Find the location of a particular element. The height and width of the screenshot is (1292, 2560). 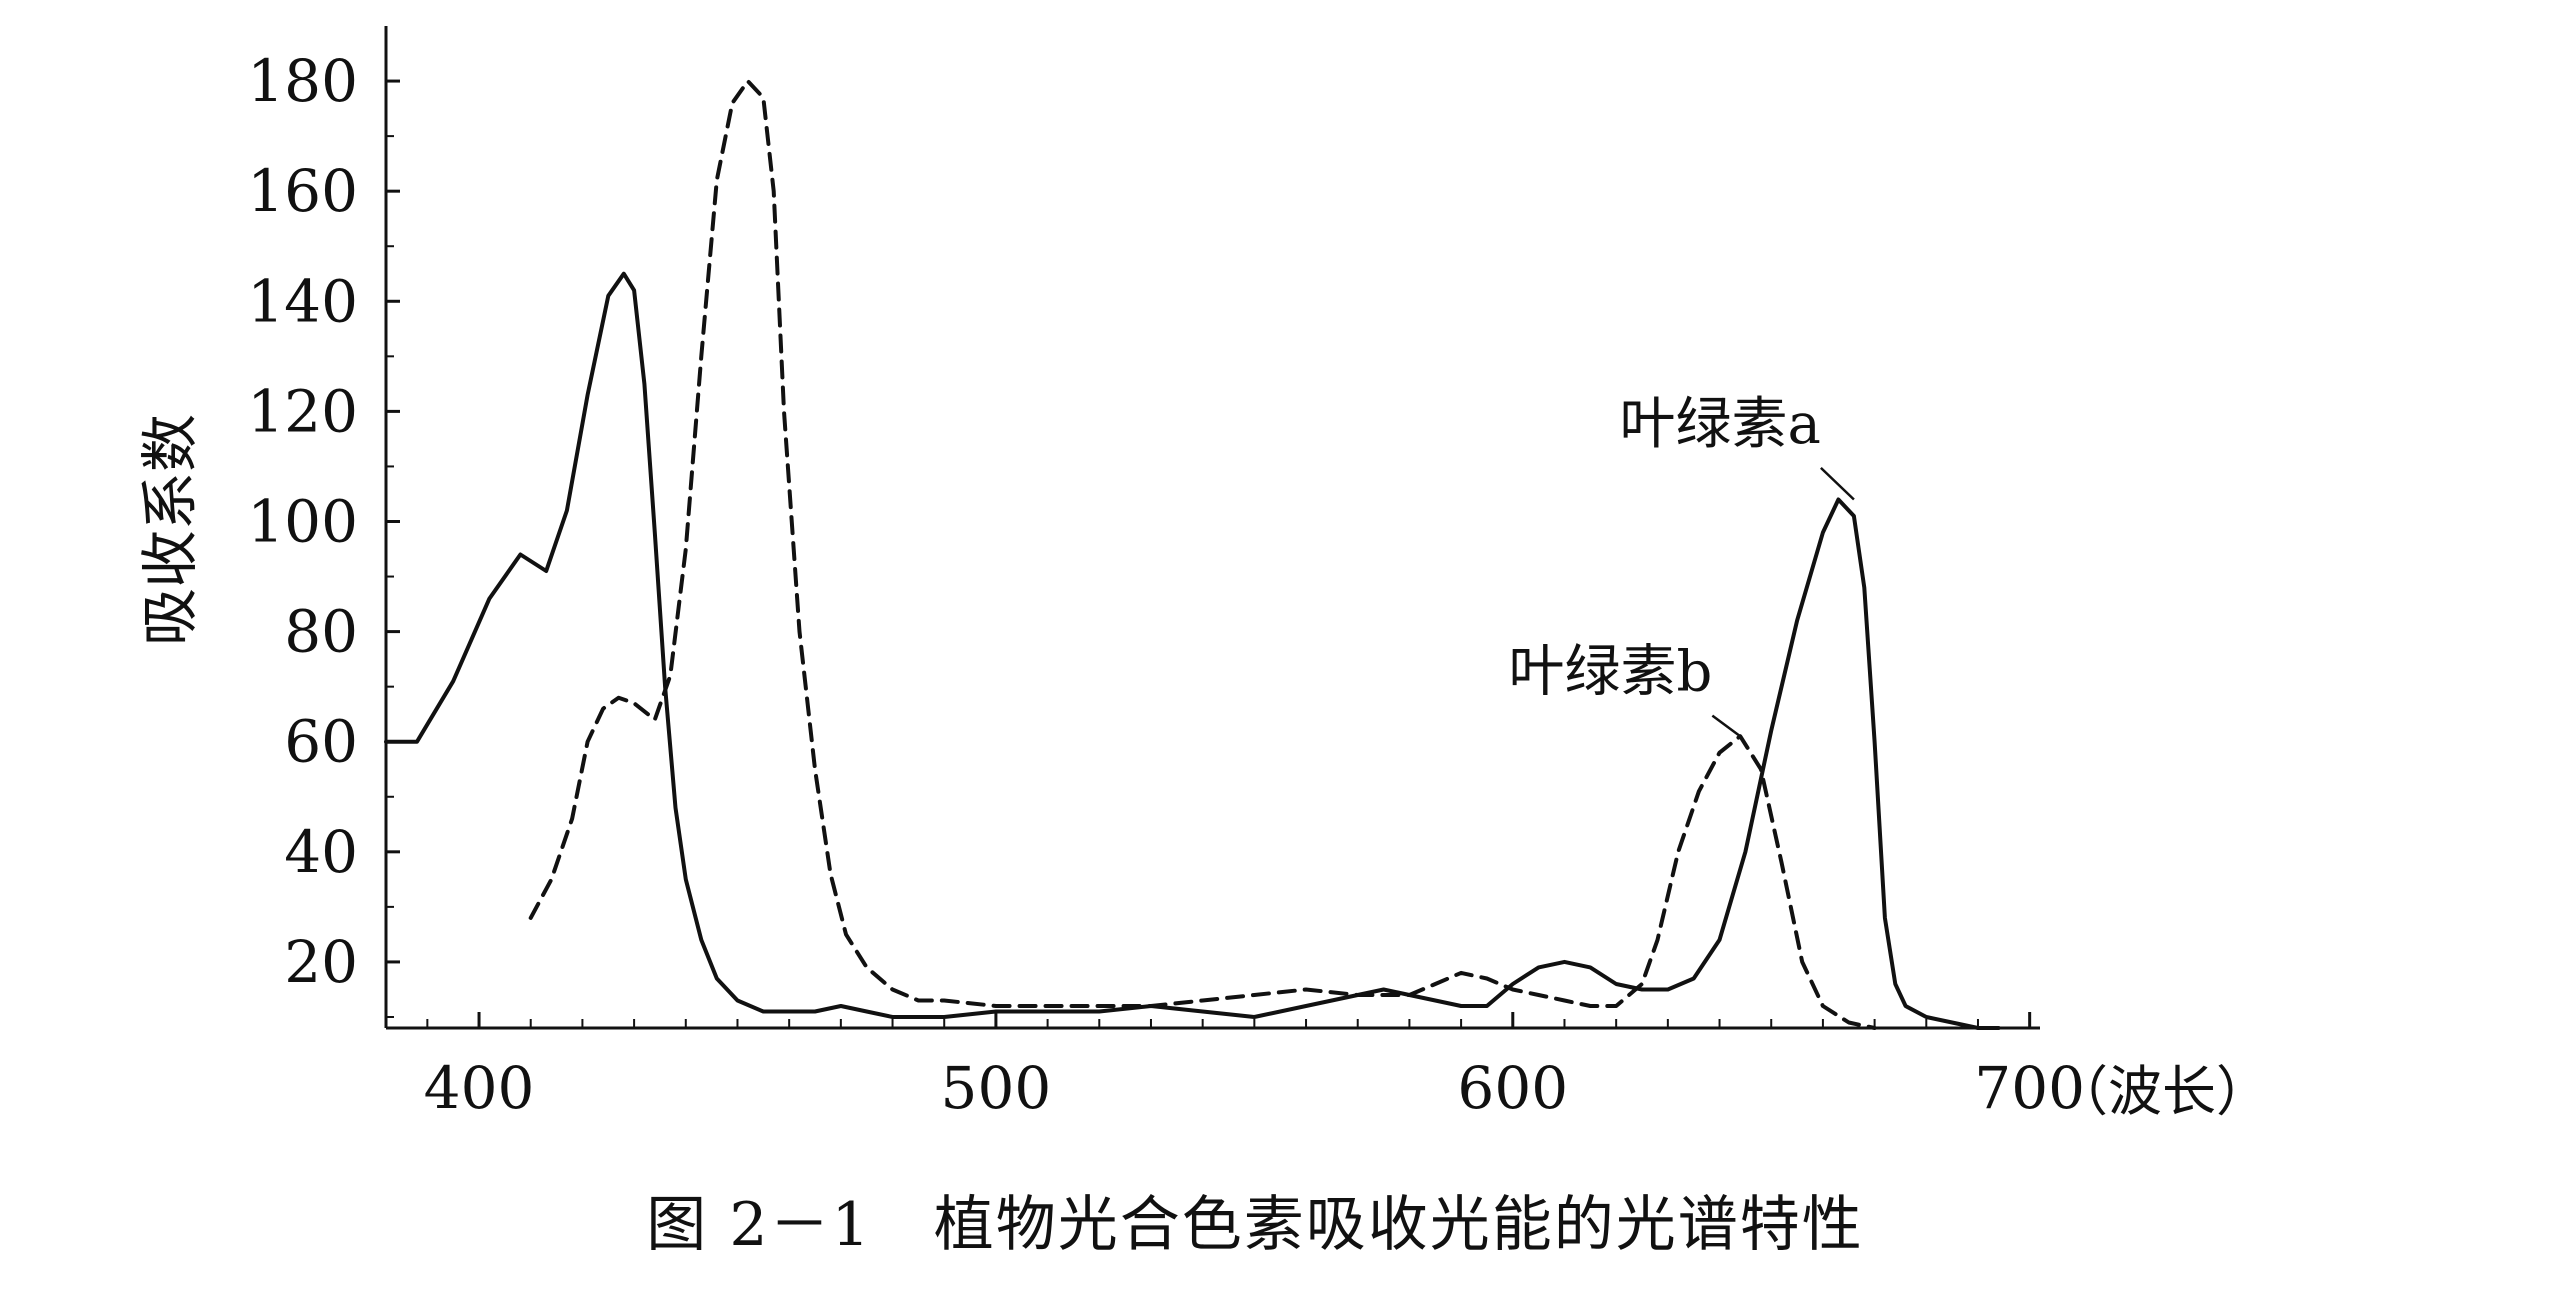

x-tick-label: 400 is located at coordinates (479, 1088).